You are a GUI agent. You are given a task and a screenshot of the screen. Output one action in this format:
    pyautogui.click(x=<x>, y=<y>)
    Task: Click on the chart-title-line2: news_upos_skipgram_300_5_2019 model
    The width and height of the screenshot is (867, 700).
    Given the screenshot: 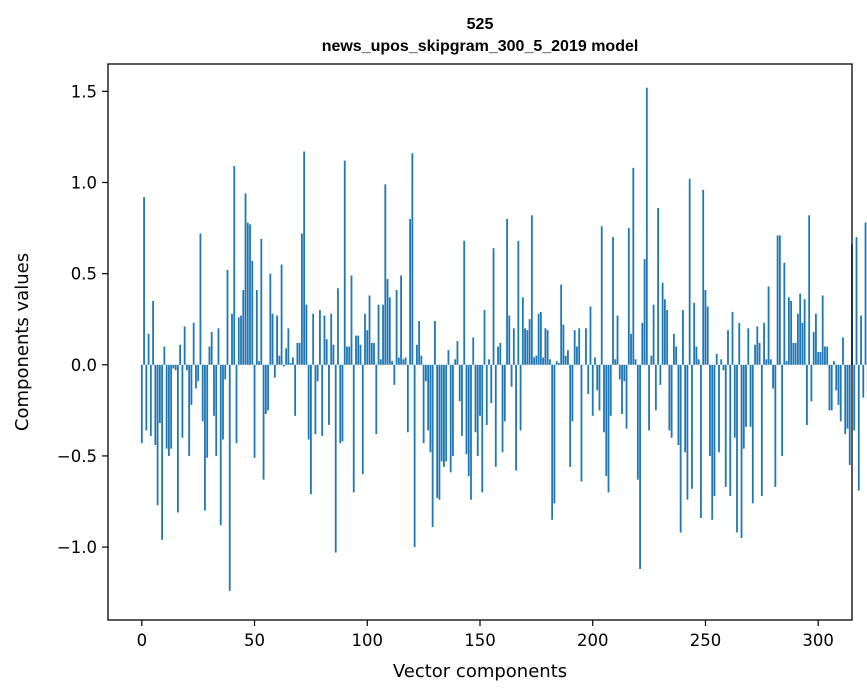 What is the action you would take?
    pyautogui.click(x=480, y=46)
    